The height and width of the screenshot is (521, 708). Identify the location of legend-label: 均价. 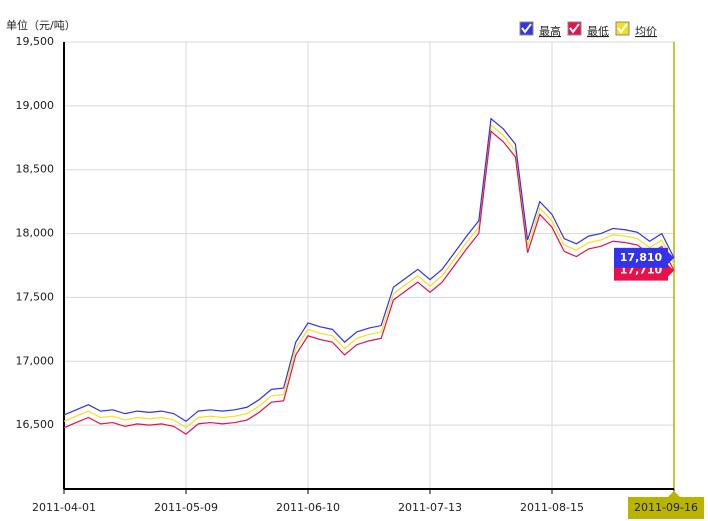
(646, 31).